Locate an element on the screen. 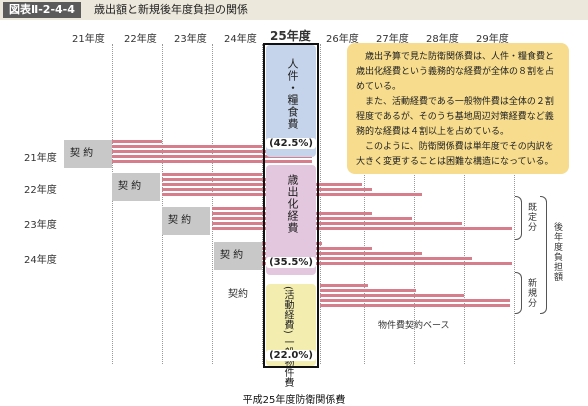  general-label: (活動経費) 一般物件費 is located at coordinates (287, 336).